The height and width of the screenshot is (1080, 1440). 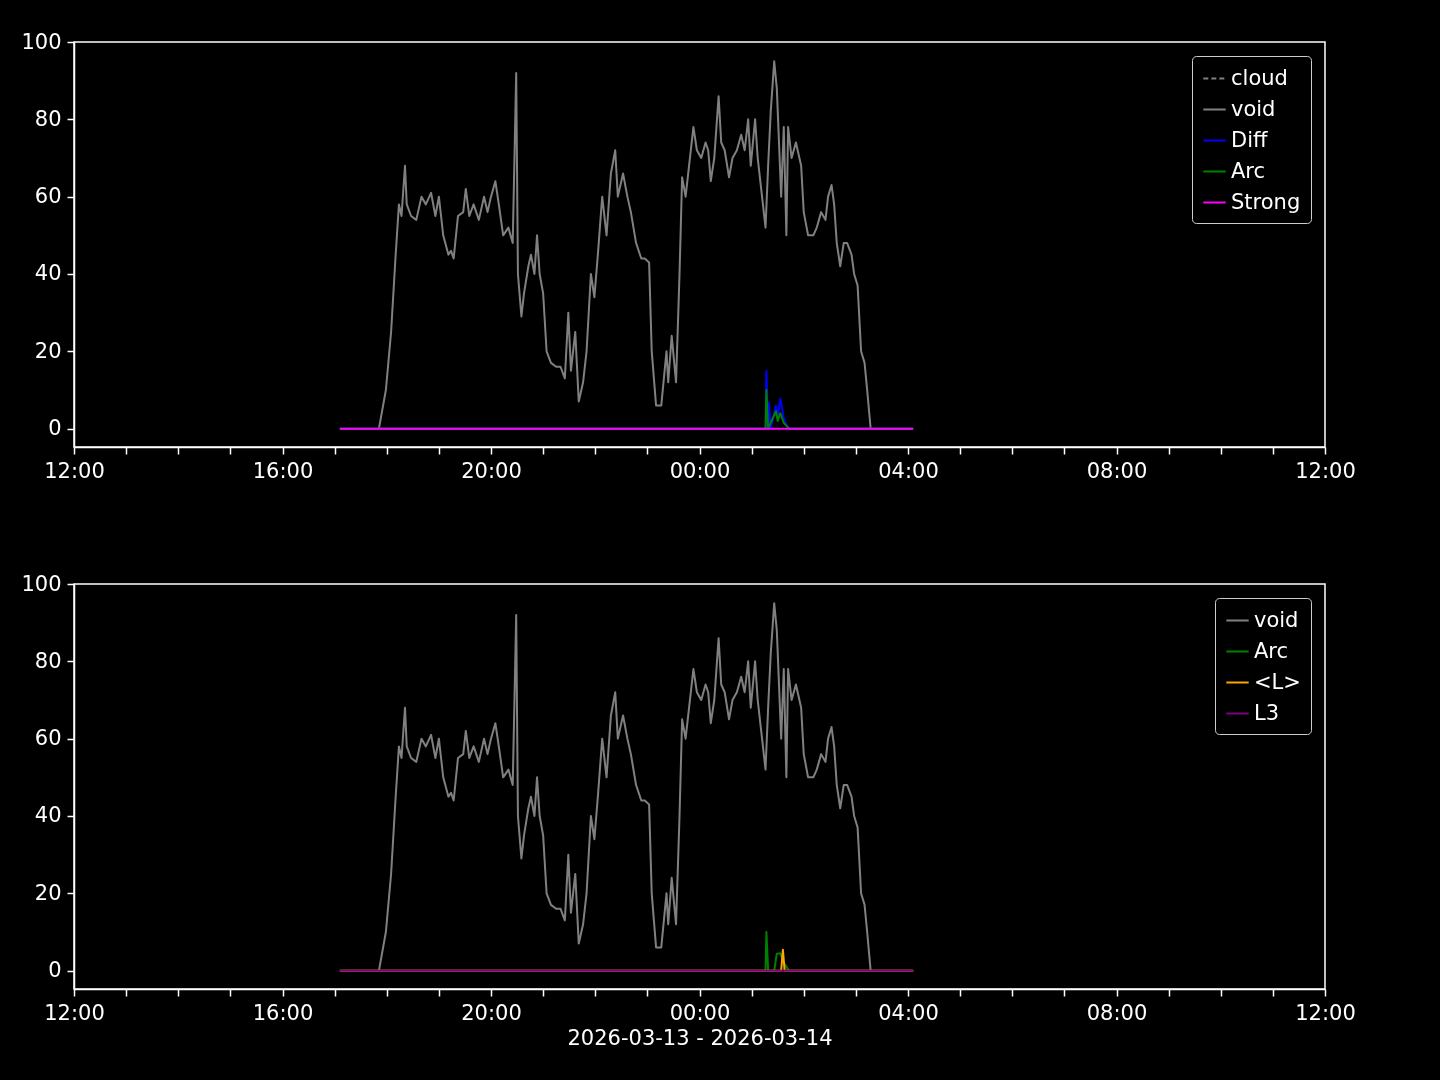 I want to click on legend-label: Strong, so click(x=1266, y=201).